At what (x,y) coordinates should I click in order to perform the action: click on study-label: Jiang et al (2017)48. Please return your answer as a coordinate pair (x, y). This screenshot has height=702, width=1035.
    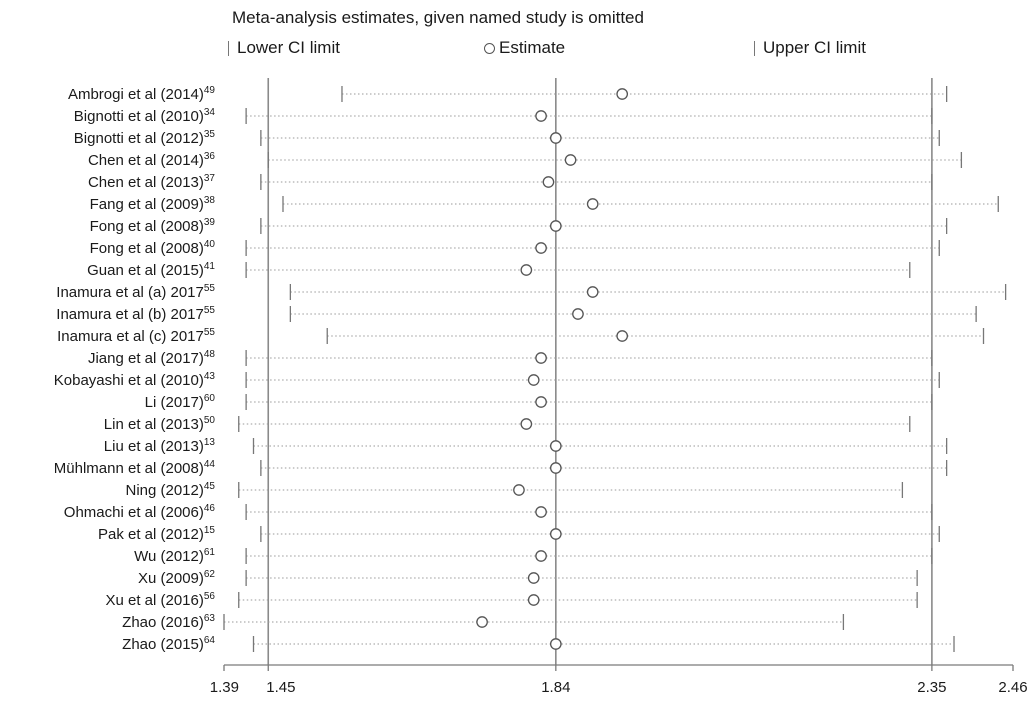
    Looking at the image, I should click on (151, 358).